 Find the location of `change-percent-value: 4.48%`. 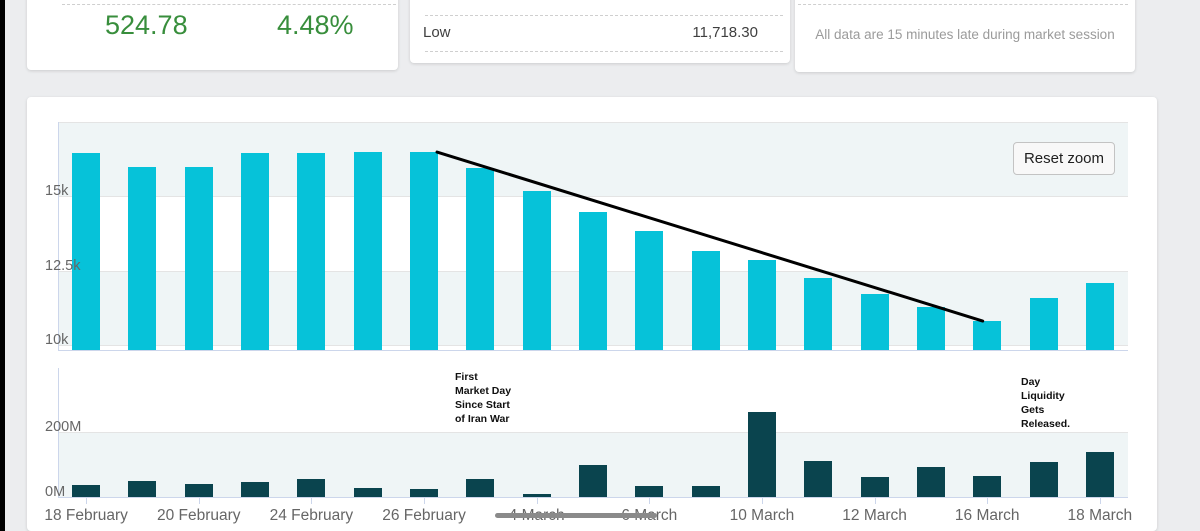

change-percent-value: 4.48% is located at coordinates (315, 25).